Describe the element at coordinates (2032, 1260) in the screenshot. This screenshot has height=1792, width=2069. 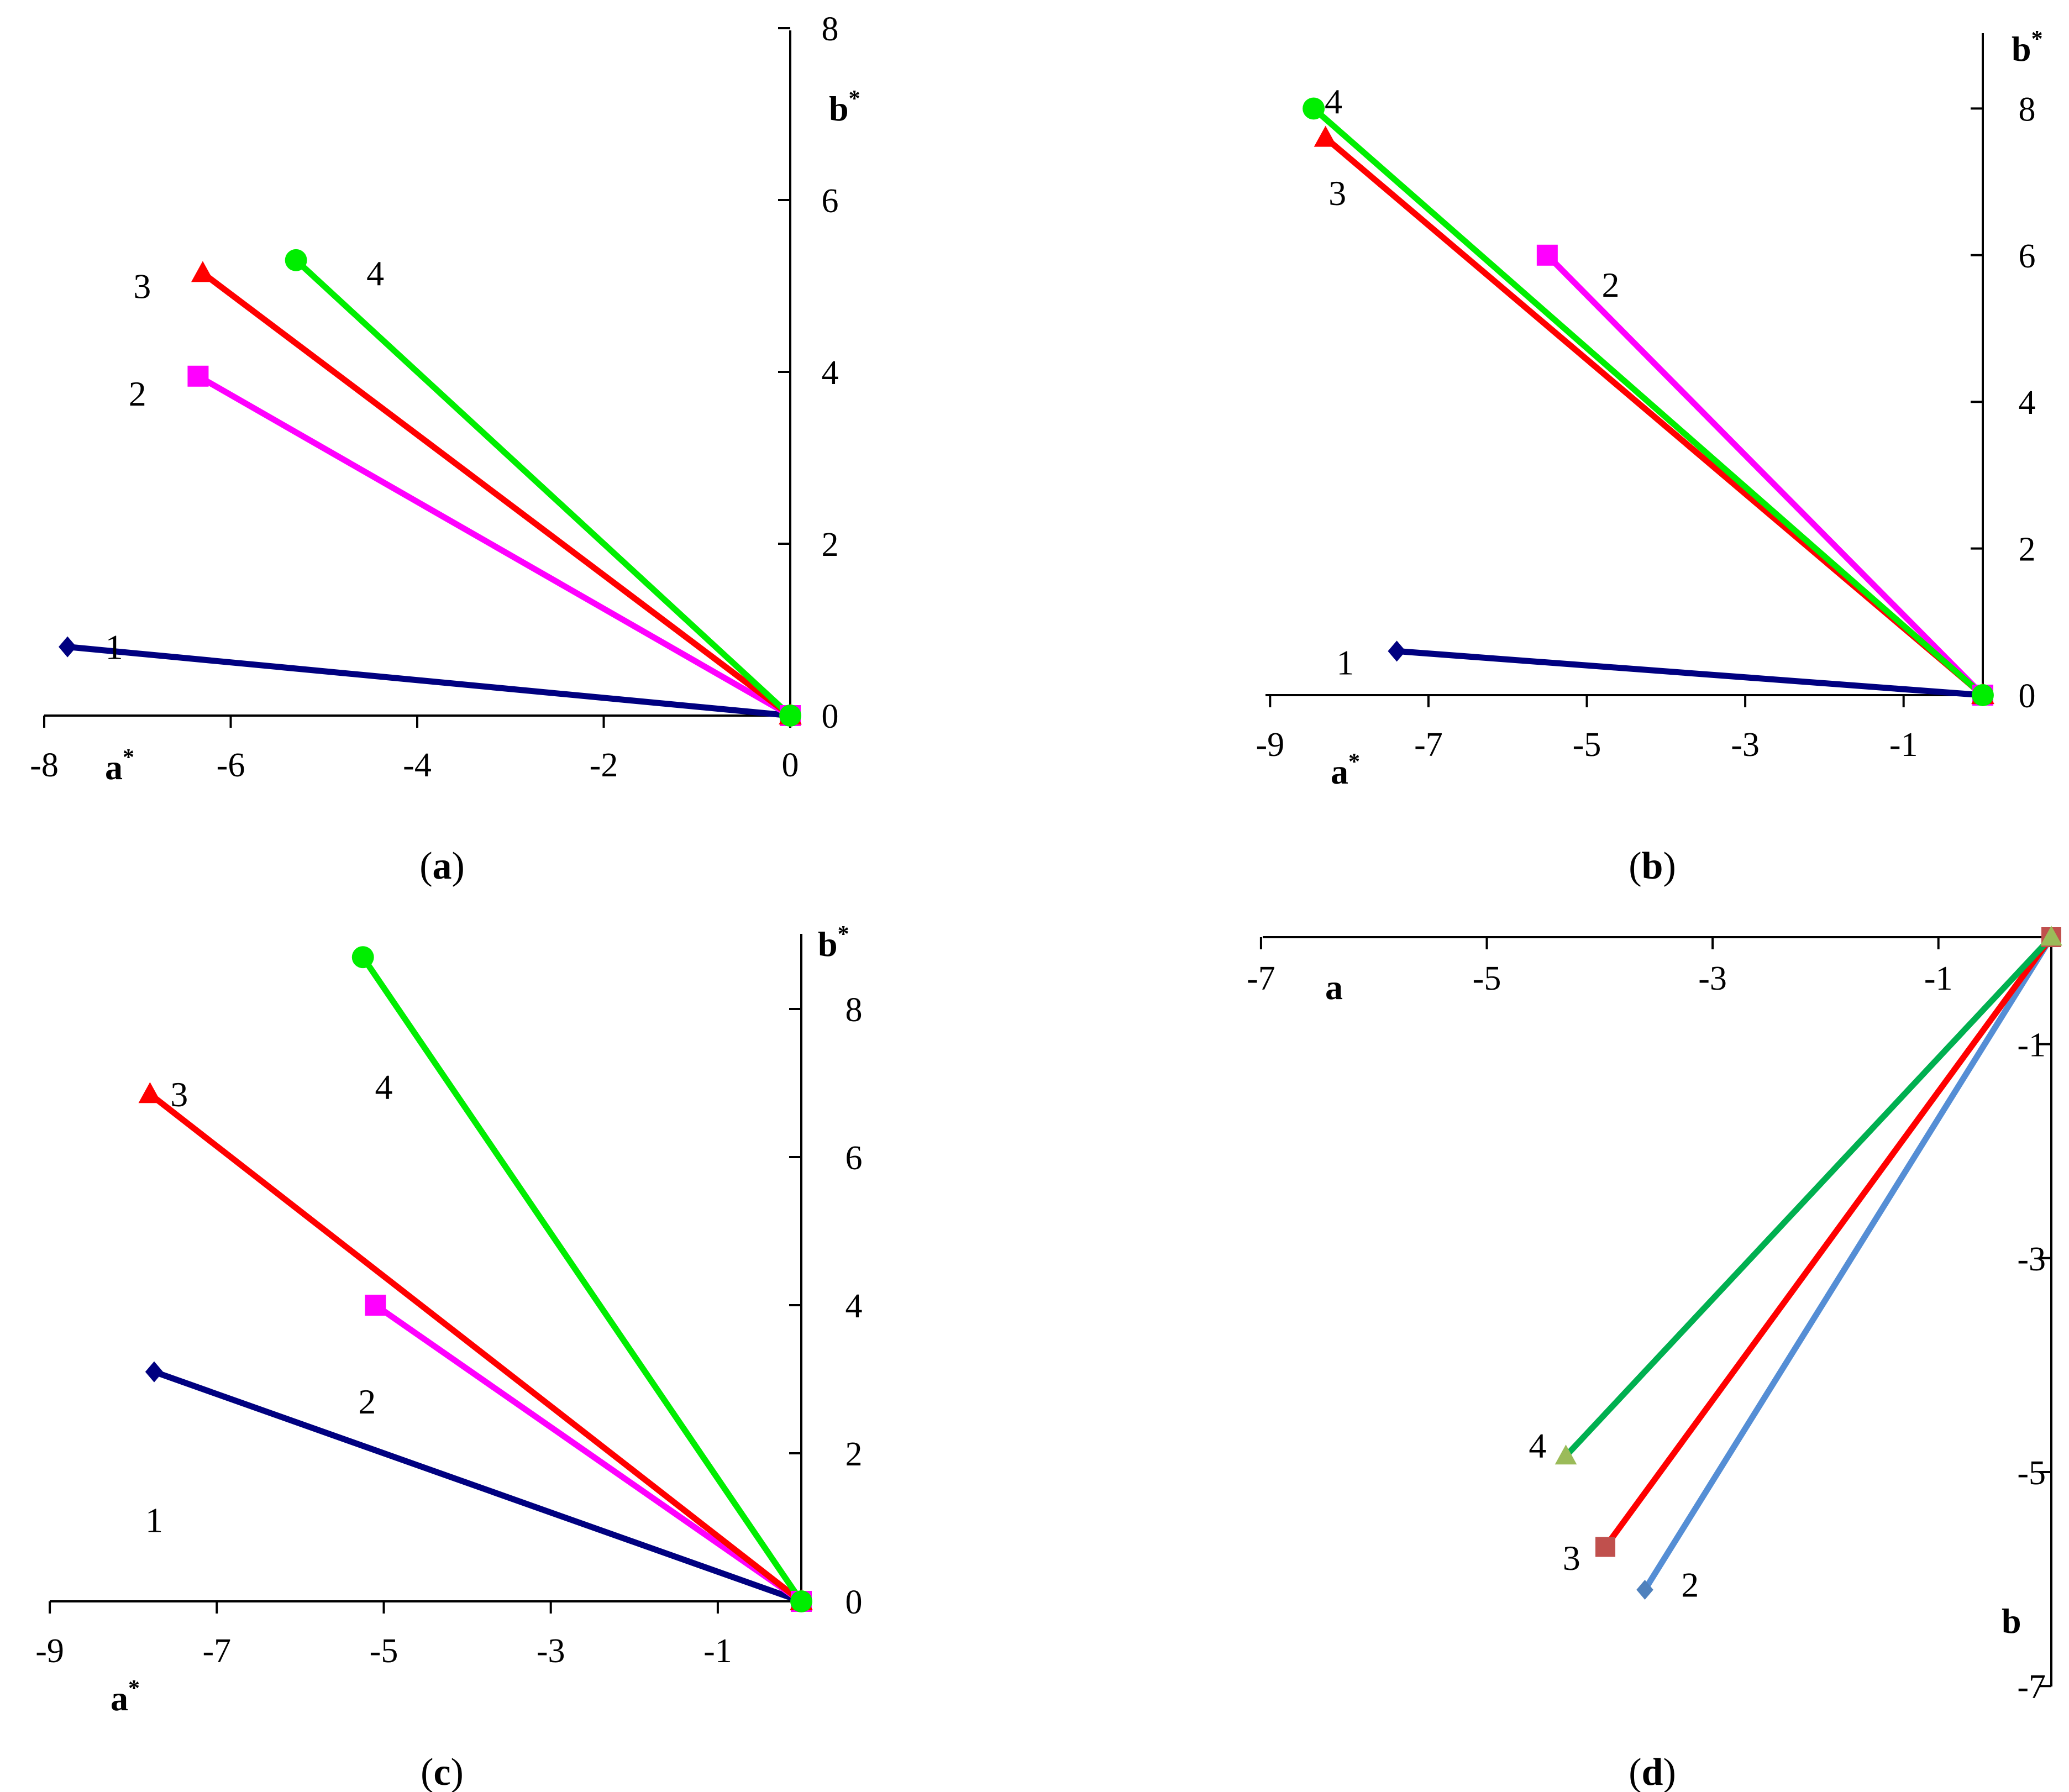
I see `panel-d-y-tick-label: -3` at that location.